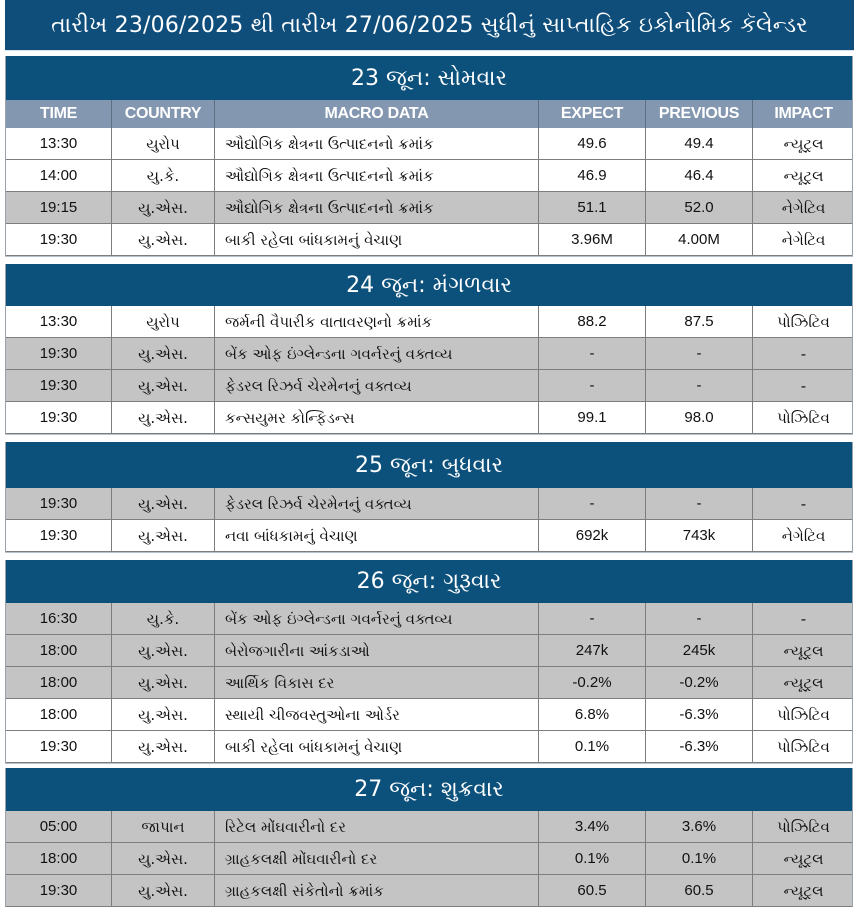  I want to click on expect-cell: -0.2%, so click(592, 682).